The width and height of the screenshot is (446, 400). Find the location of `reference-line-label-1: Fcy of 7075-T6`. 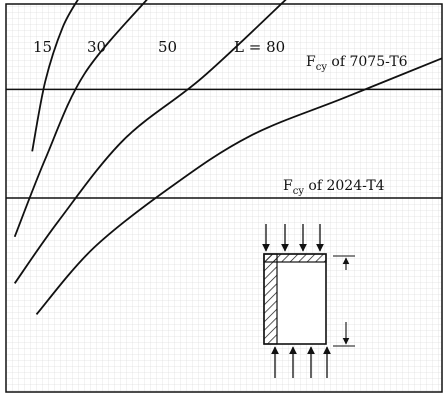

reference-line-label-1: Fcy of 7075-T6 is located at coordinates (357, 63).